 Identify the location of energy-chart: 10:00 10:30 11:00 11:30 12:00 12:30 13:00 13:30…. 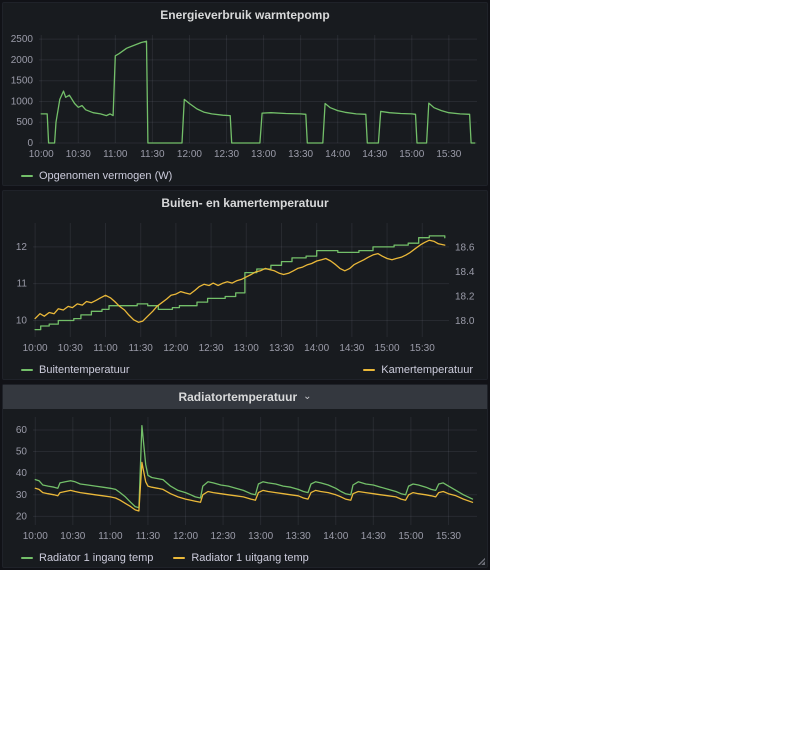
(244, 96).